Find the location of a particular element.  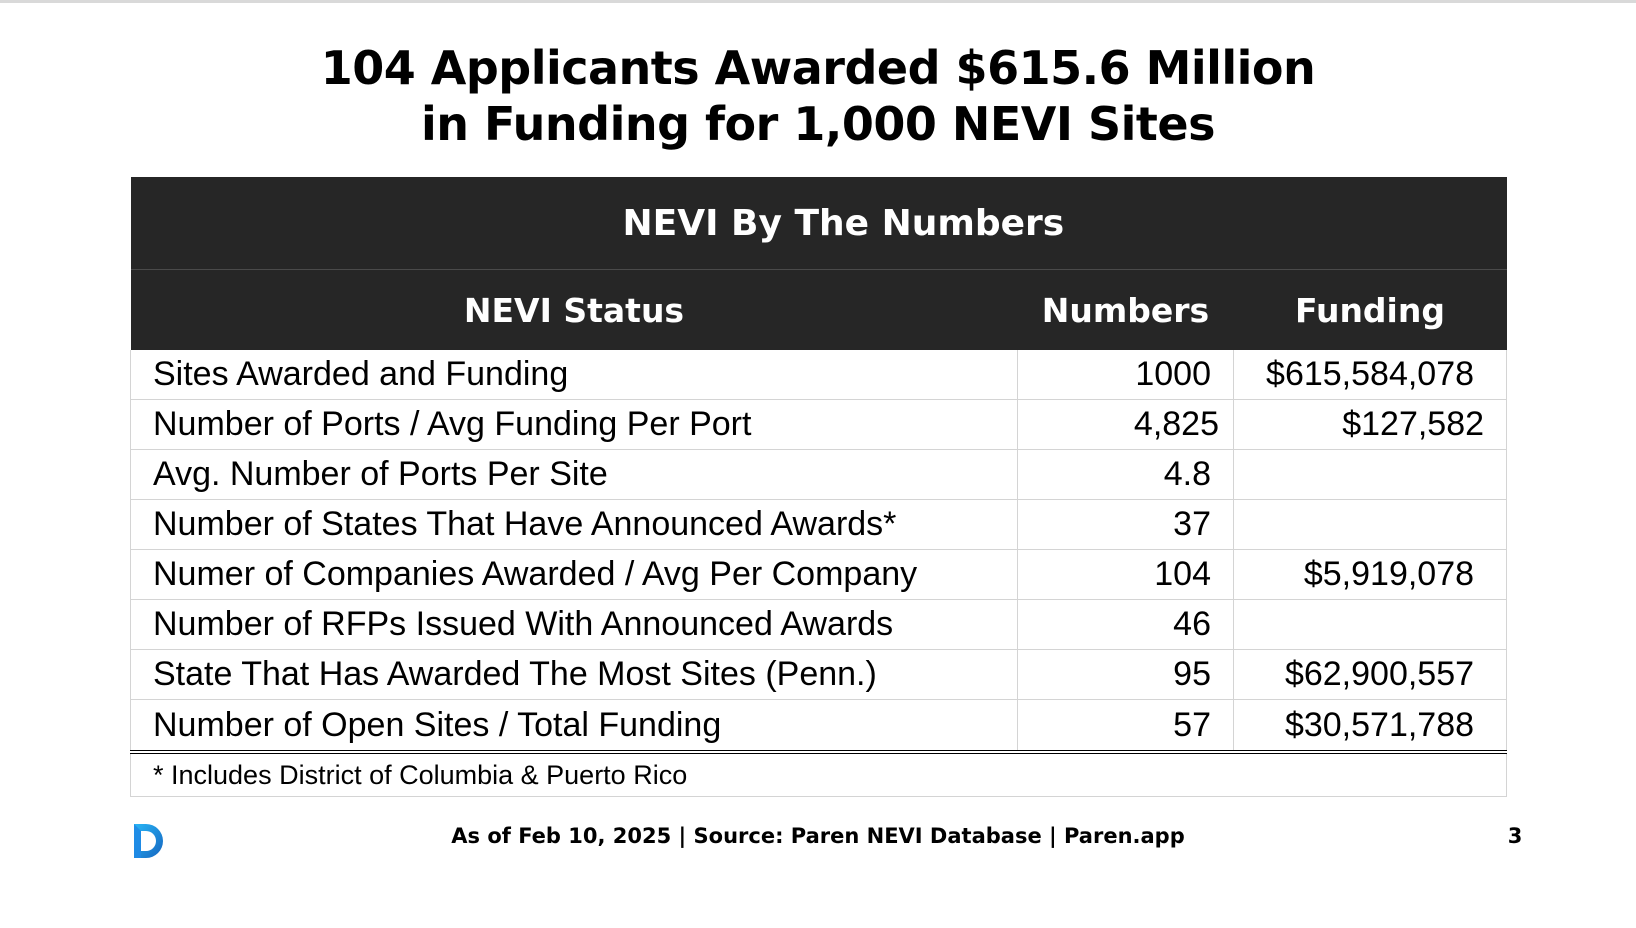

header-funding: Funding is located at coordinates (1370, 309).